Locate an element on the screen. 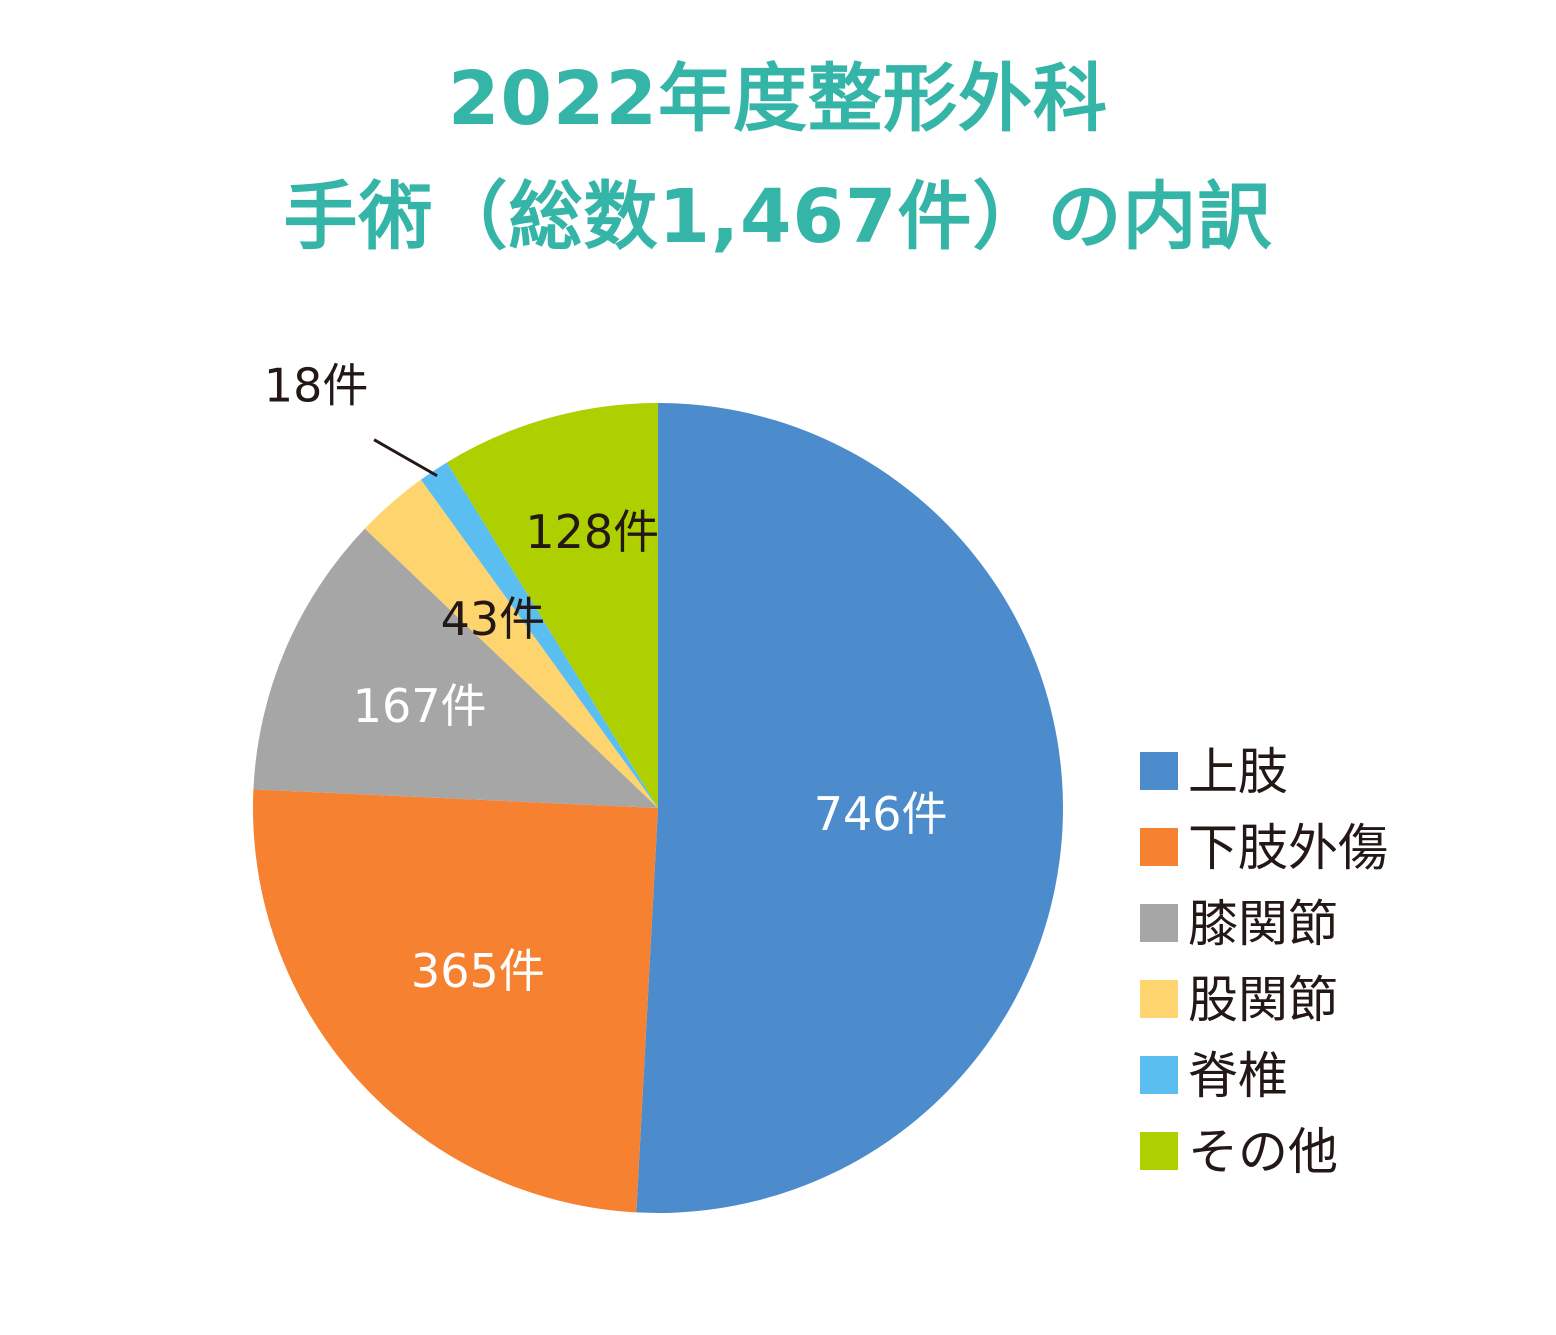  legend-label-1: 上肢 is located at coordinates (1238, 772).